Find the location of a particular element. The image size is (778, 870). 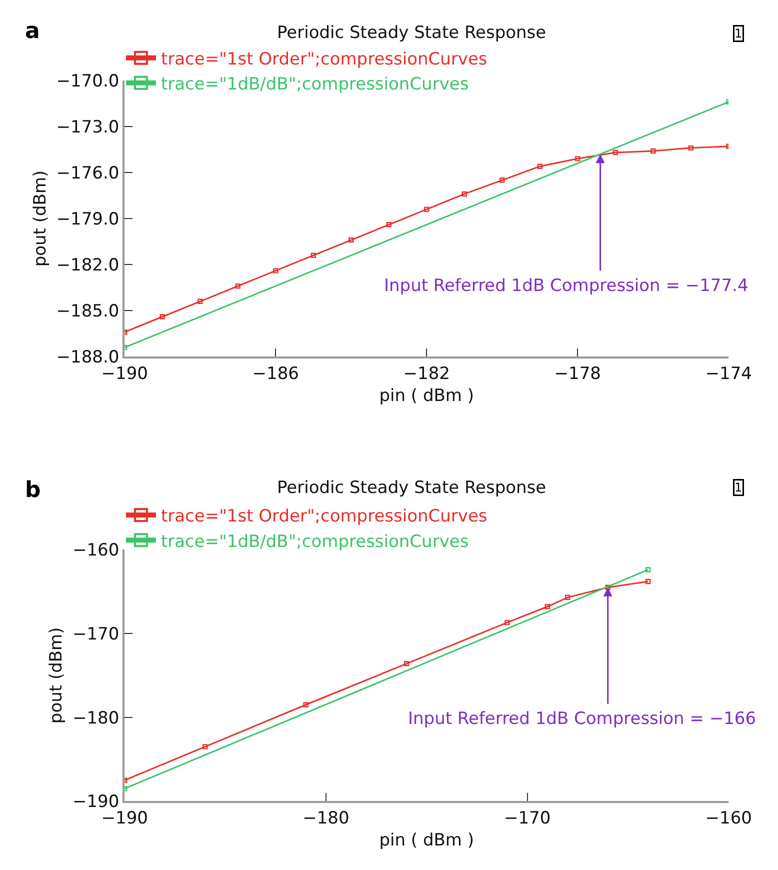

y-tick-label: −170.0 is located at coordinates (88, 81).